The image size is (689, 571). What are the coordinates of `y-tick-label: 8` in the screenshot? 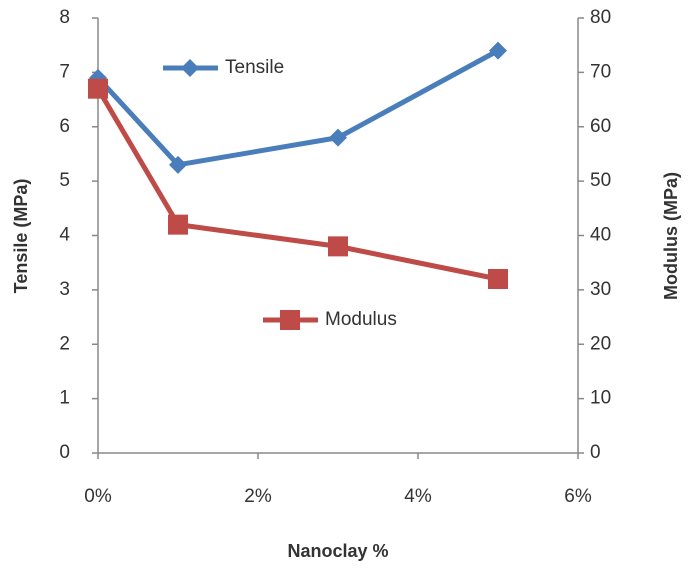 It's located at (64, 17).